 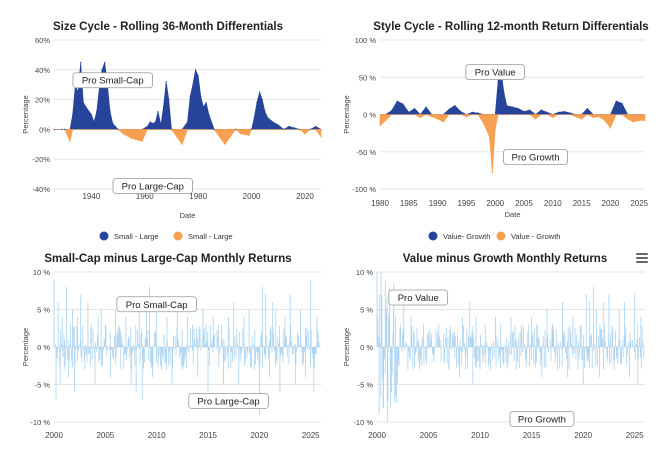 I want to click on y-tick-label: 50 %, so click(x=367, y=77).